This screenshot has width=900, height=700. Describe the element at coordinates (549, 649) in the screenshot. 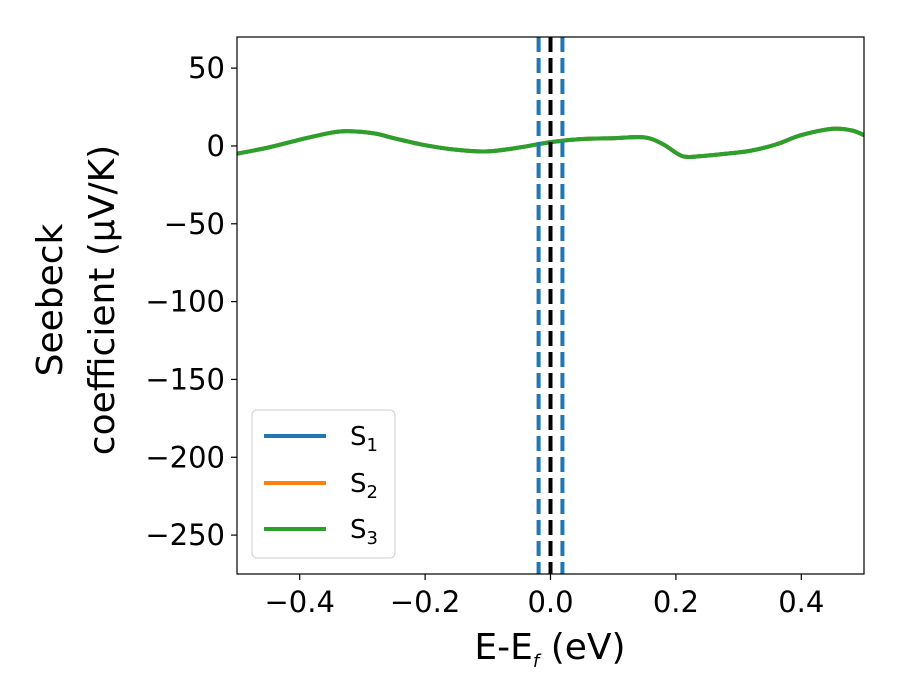

I see `x-axis-title: E-Ef (eV)` at that location.